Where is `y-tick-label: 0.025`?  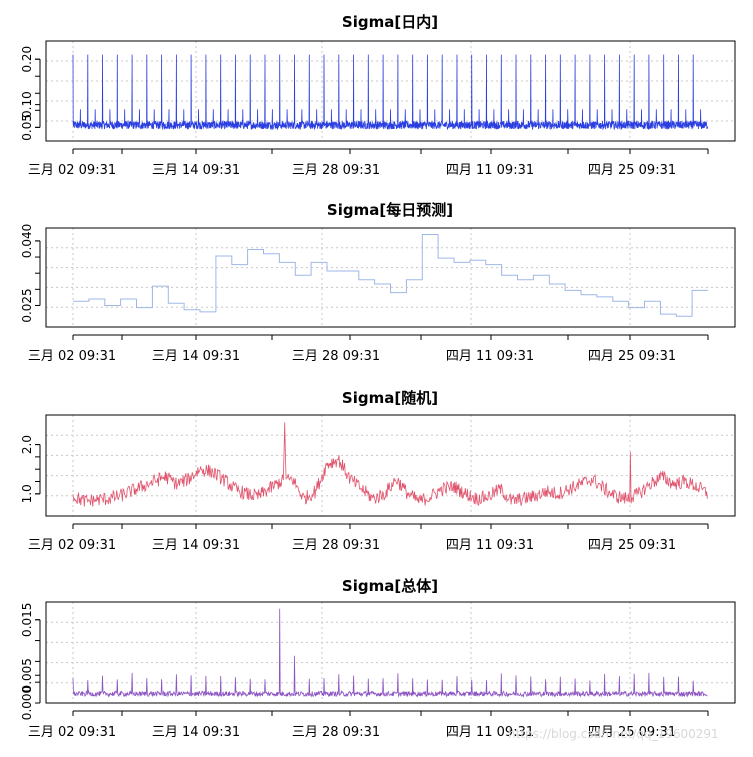 y-tick-label: 0.025 is located at coordinates (27, 305).